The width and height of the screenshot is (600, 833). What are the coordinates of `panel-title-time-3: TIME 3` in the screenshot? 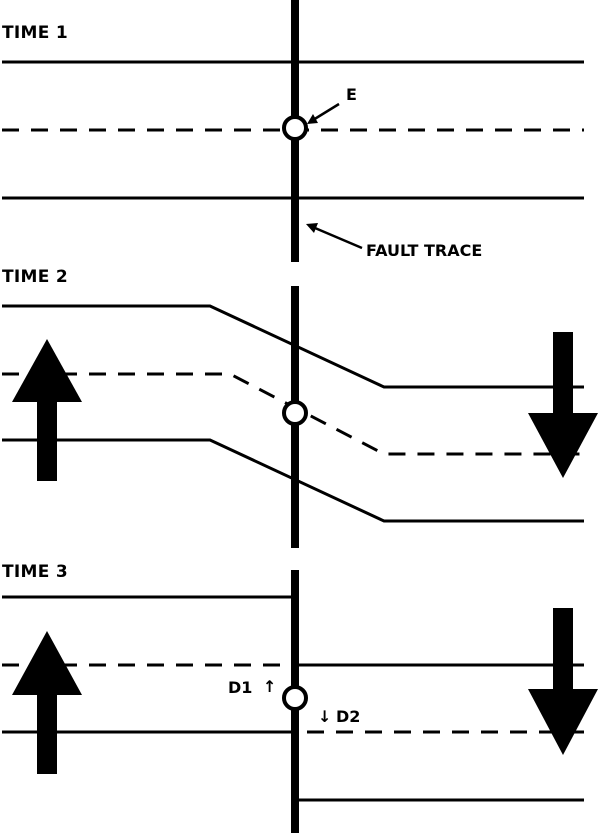 It's located at (35, 572).